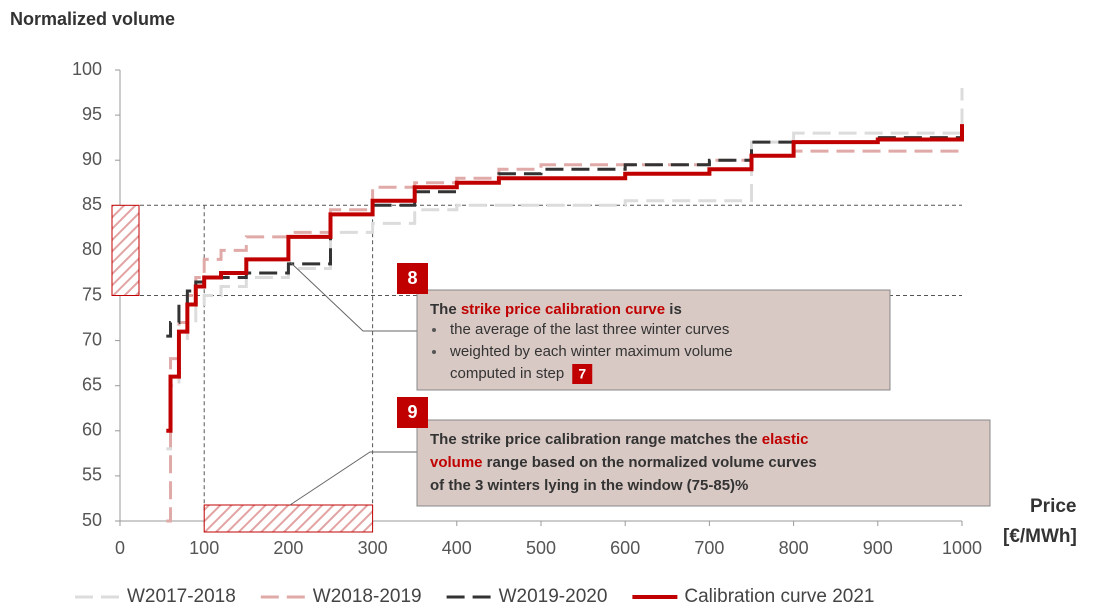 The width and height of the screenshot is (1101, 609). I want to click on x-axis-label: Price, so click(1053, 506).